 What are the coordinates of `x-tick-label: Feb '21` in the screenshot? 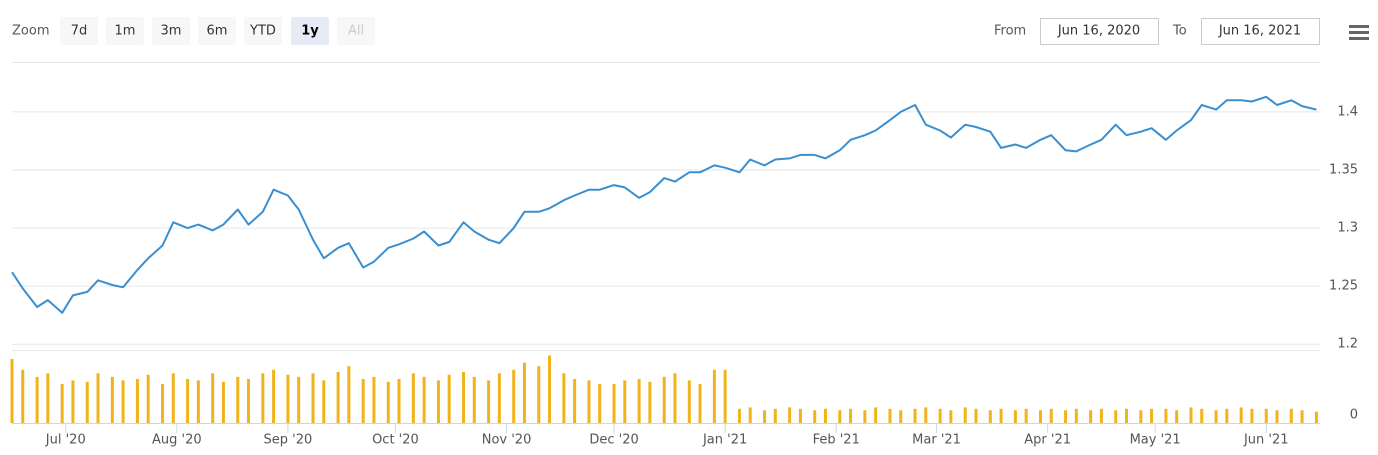 It's located at (836, 440).